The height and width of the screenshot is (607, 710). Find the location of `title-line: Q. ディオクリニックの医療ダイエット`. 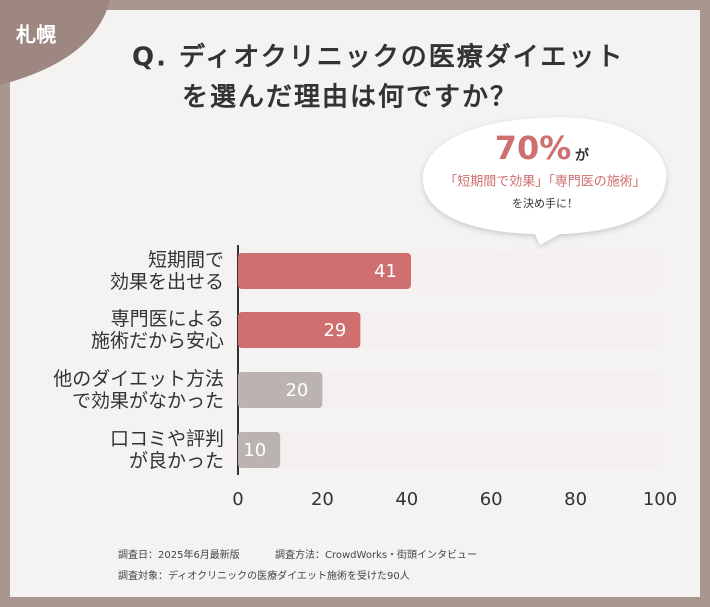

title-line: Q. ディオクリニックの医療ダイエット is located at coordinates (378, 57).